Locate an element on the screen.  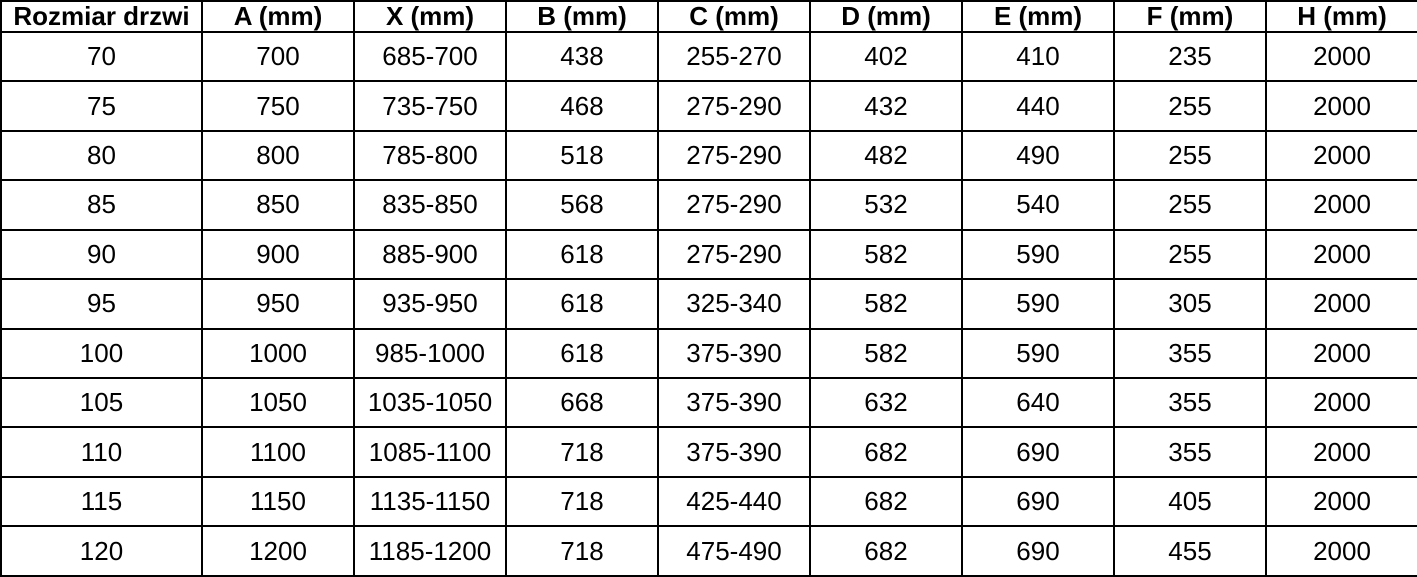
table-row: 120 1200 1185-1200 718 475-490 682 690 455 2000 is located at coordinates (708, 551).